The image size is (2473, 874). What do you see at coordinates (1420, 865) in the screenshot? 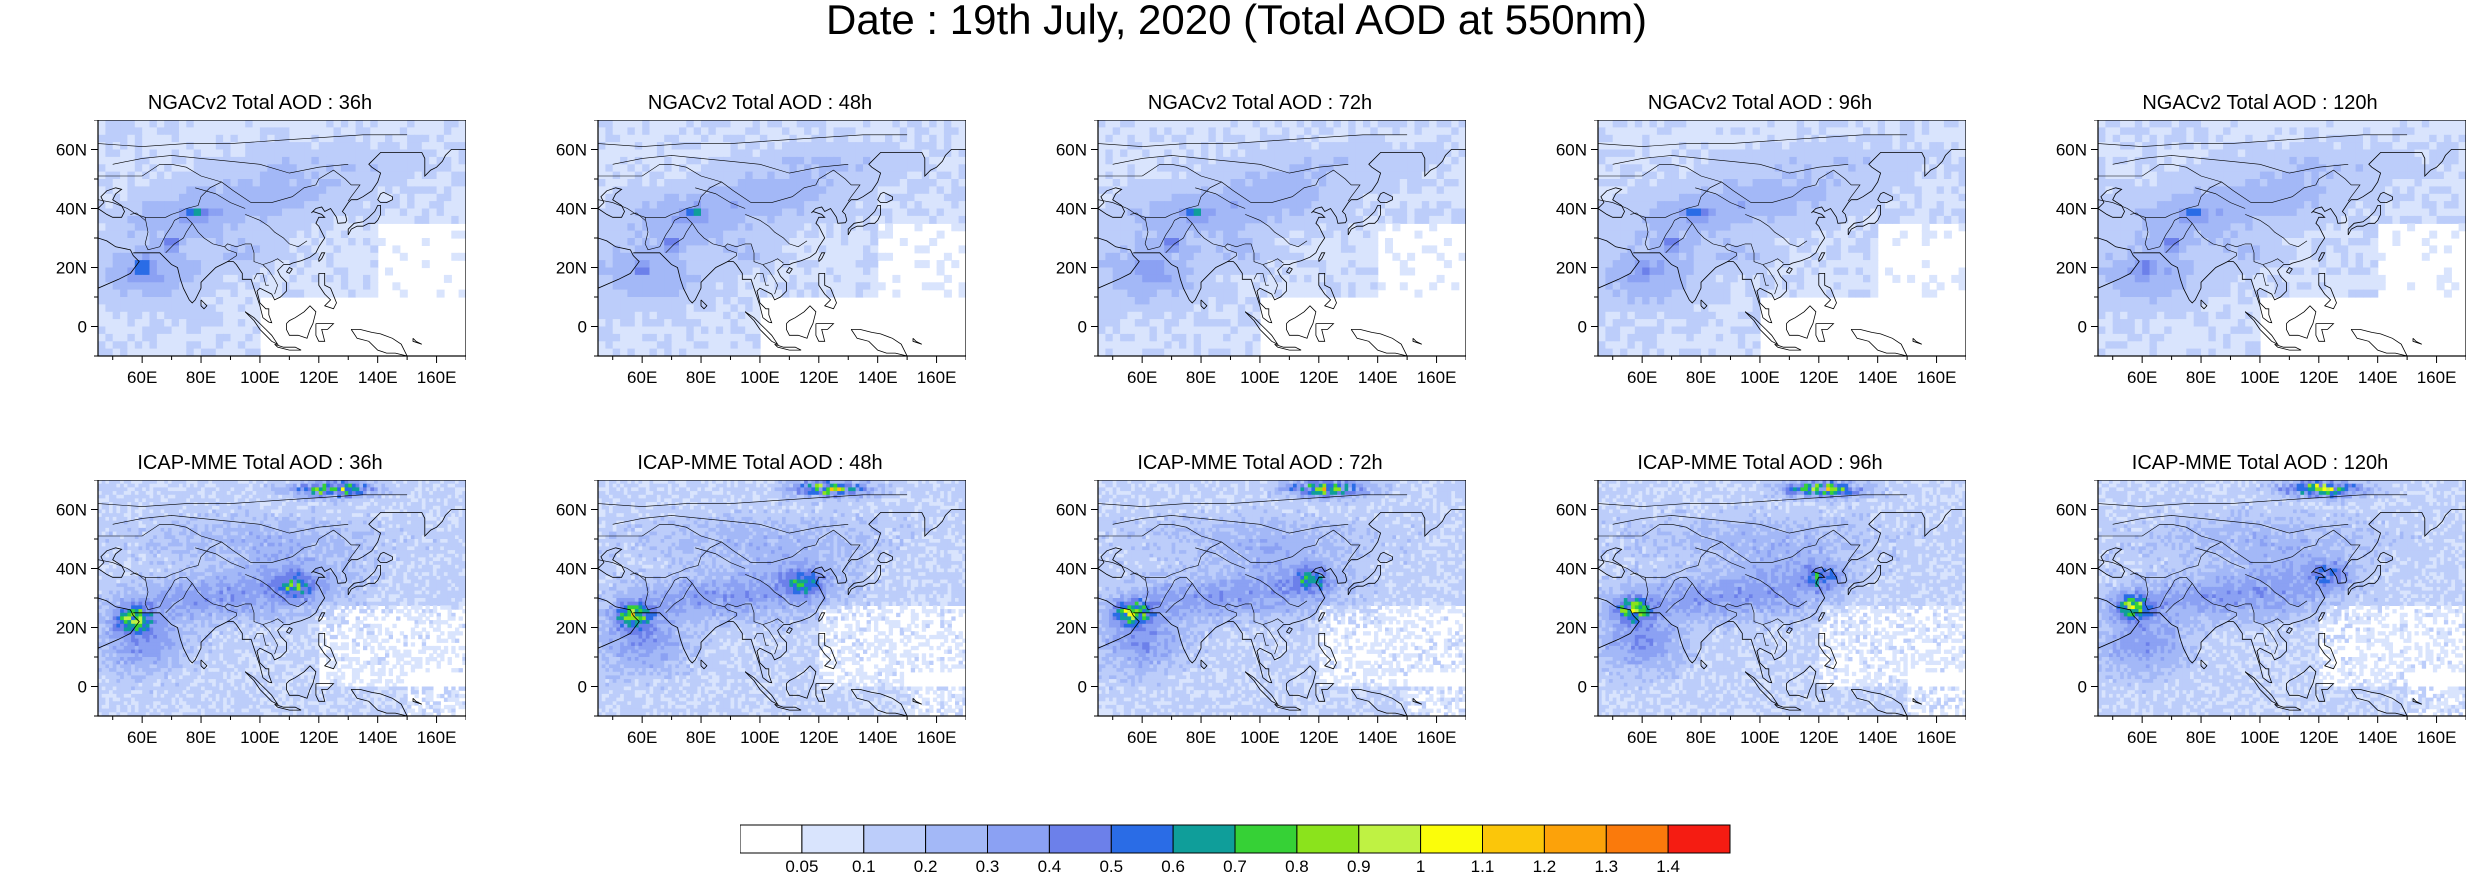
I see `colorbar-label: 1` at bounding box center [1420, 865].